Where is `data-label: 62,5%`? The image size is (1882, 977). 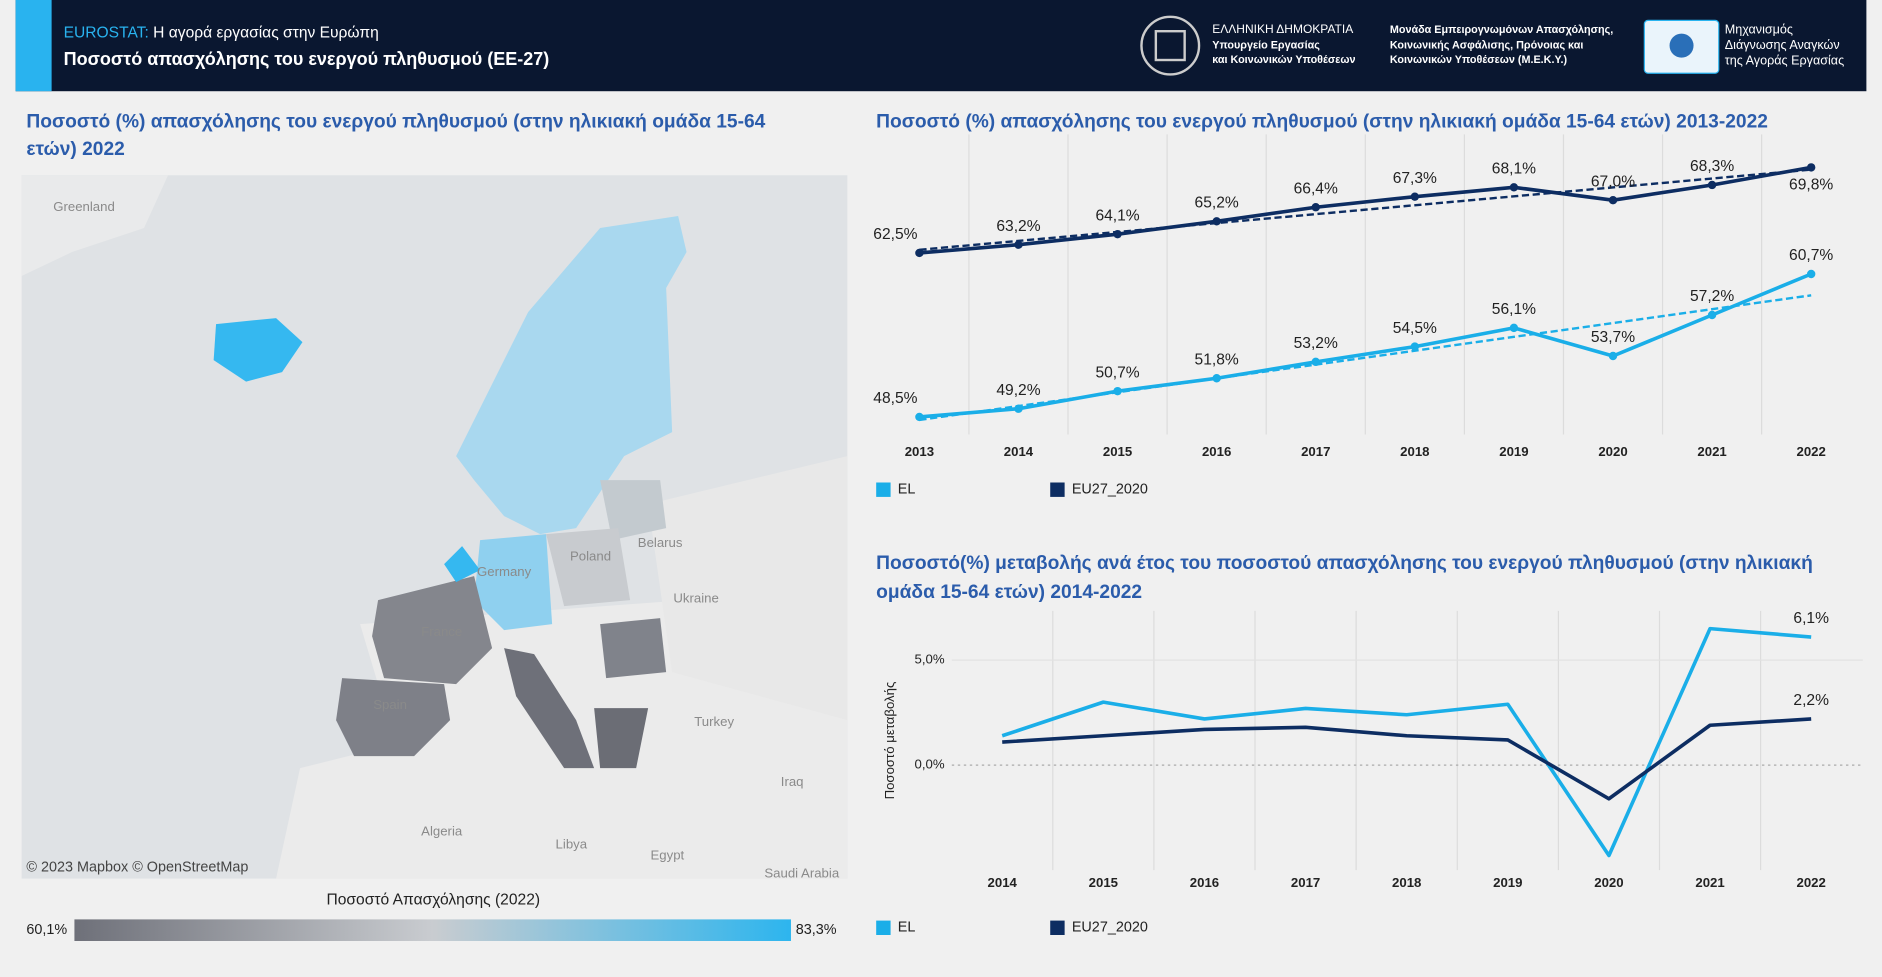
data-label: 62,5% is located at coordinates (895, 234).